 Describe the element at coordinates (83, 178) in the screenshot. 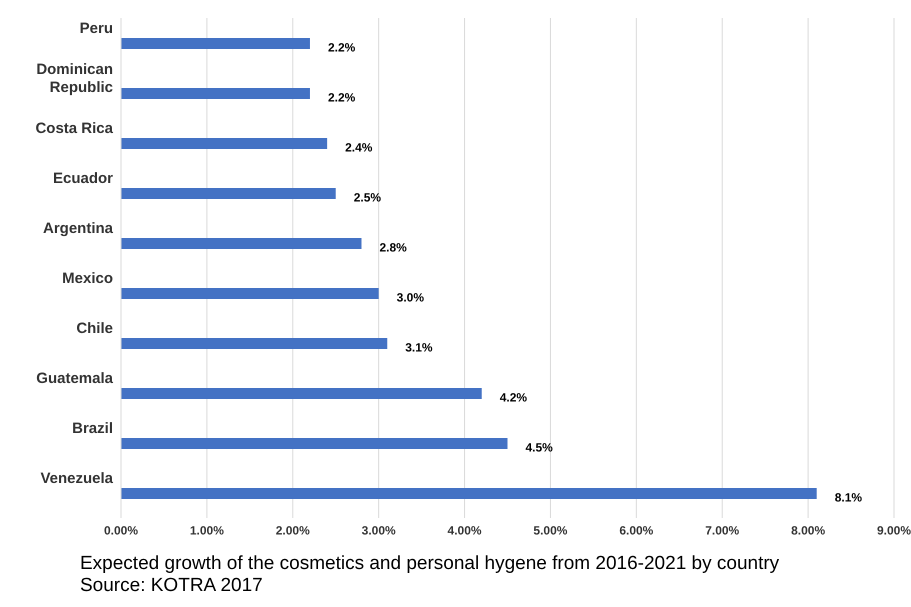

I see `y-tick-label: Ecuador` at that location.